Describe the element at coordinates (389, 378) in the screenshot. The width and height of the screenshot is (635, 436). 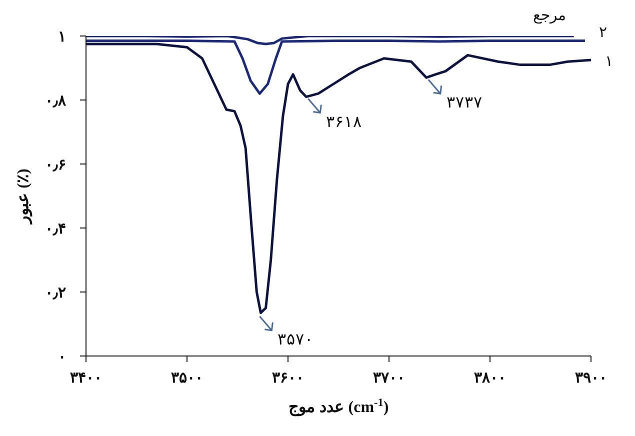
I see `x-tick-label: ۳۷۰۰` at that location.